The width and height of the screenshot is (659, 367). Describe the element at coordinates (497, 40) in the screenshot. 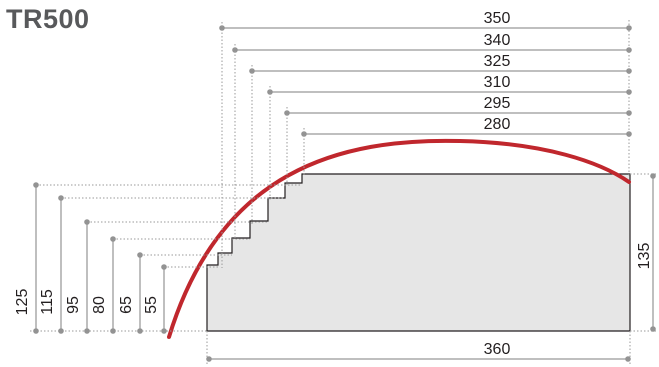

I see `dim-label-340: 340` at that location.